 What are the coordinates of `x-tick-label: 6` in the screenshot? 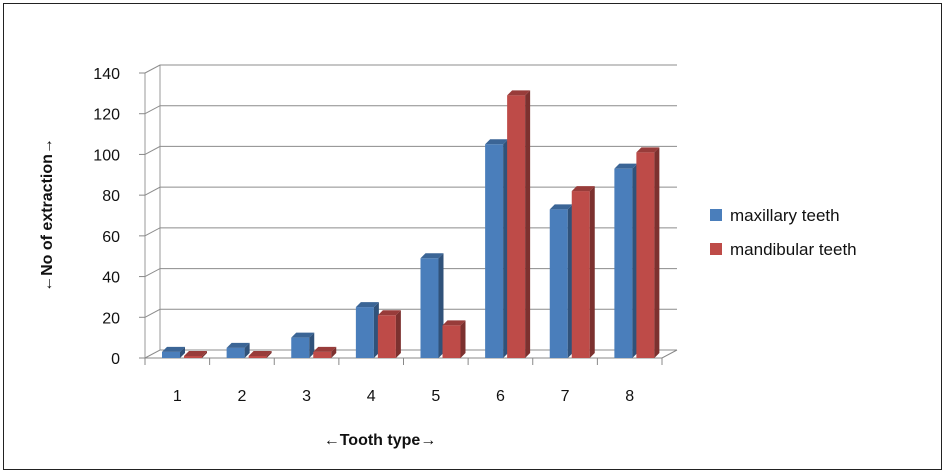 It's located at (500, 396).